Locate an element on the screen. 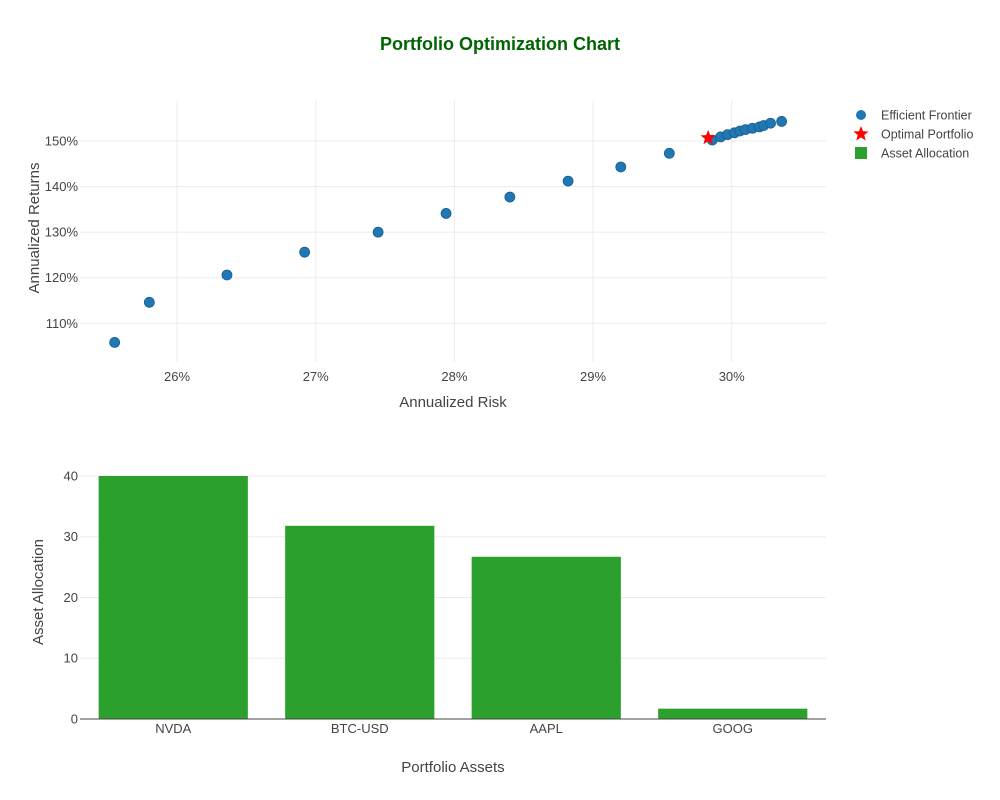 This screenshot has width=1000, height=800. y-tick-label: 140% is located at coordinates (62, 186).